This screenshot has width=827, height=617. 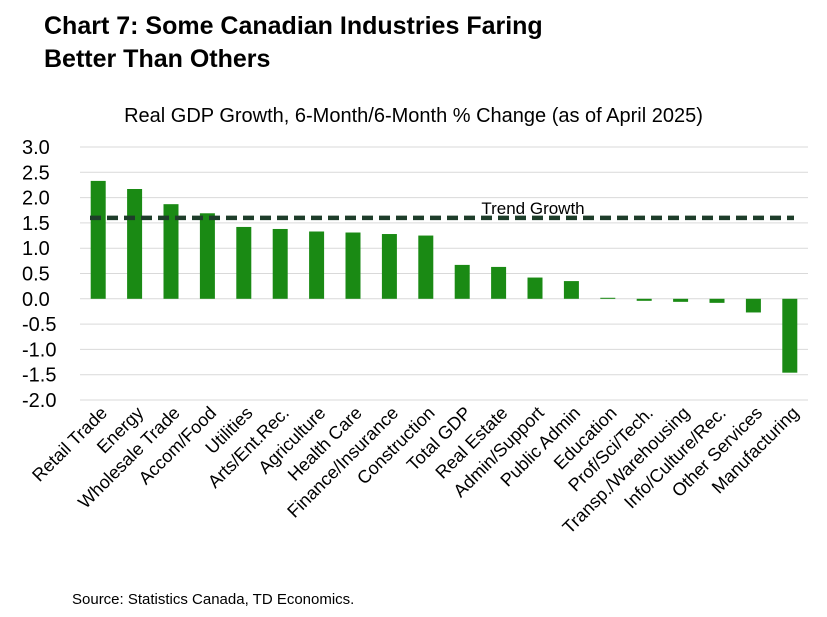 I want to click on chart-title-line1: Chart 7: Some Canadian Industries Faring, so click(x=293, y=26).